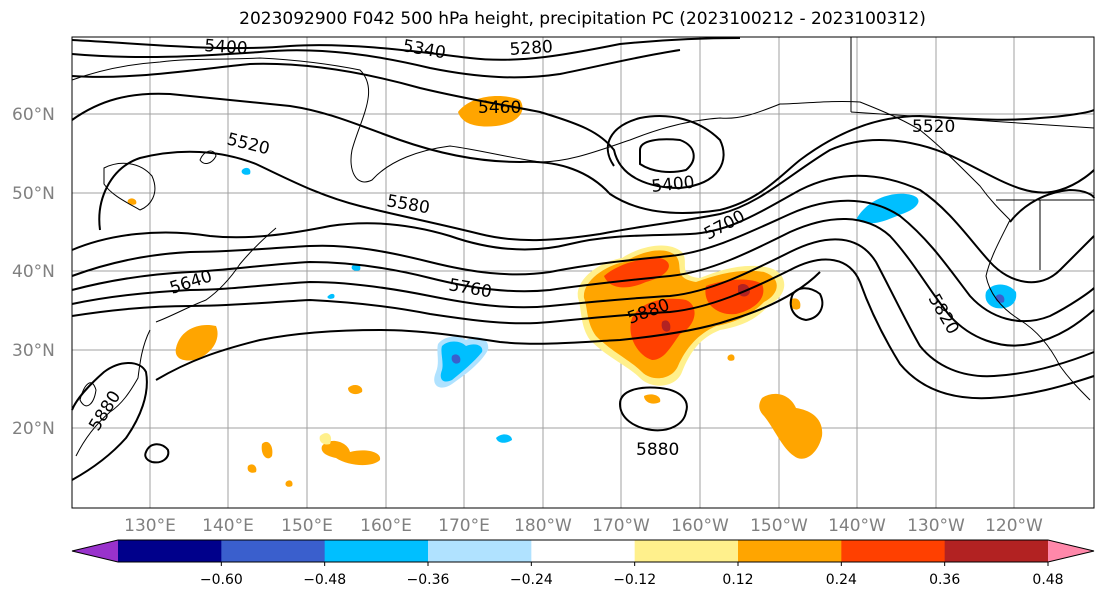  Describe the element at coordinates (543, 526) in the screenshot. I see `lon-label-180w: 180°W` at that location.